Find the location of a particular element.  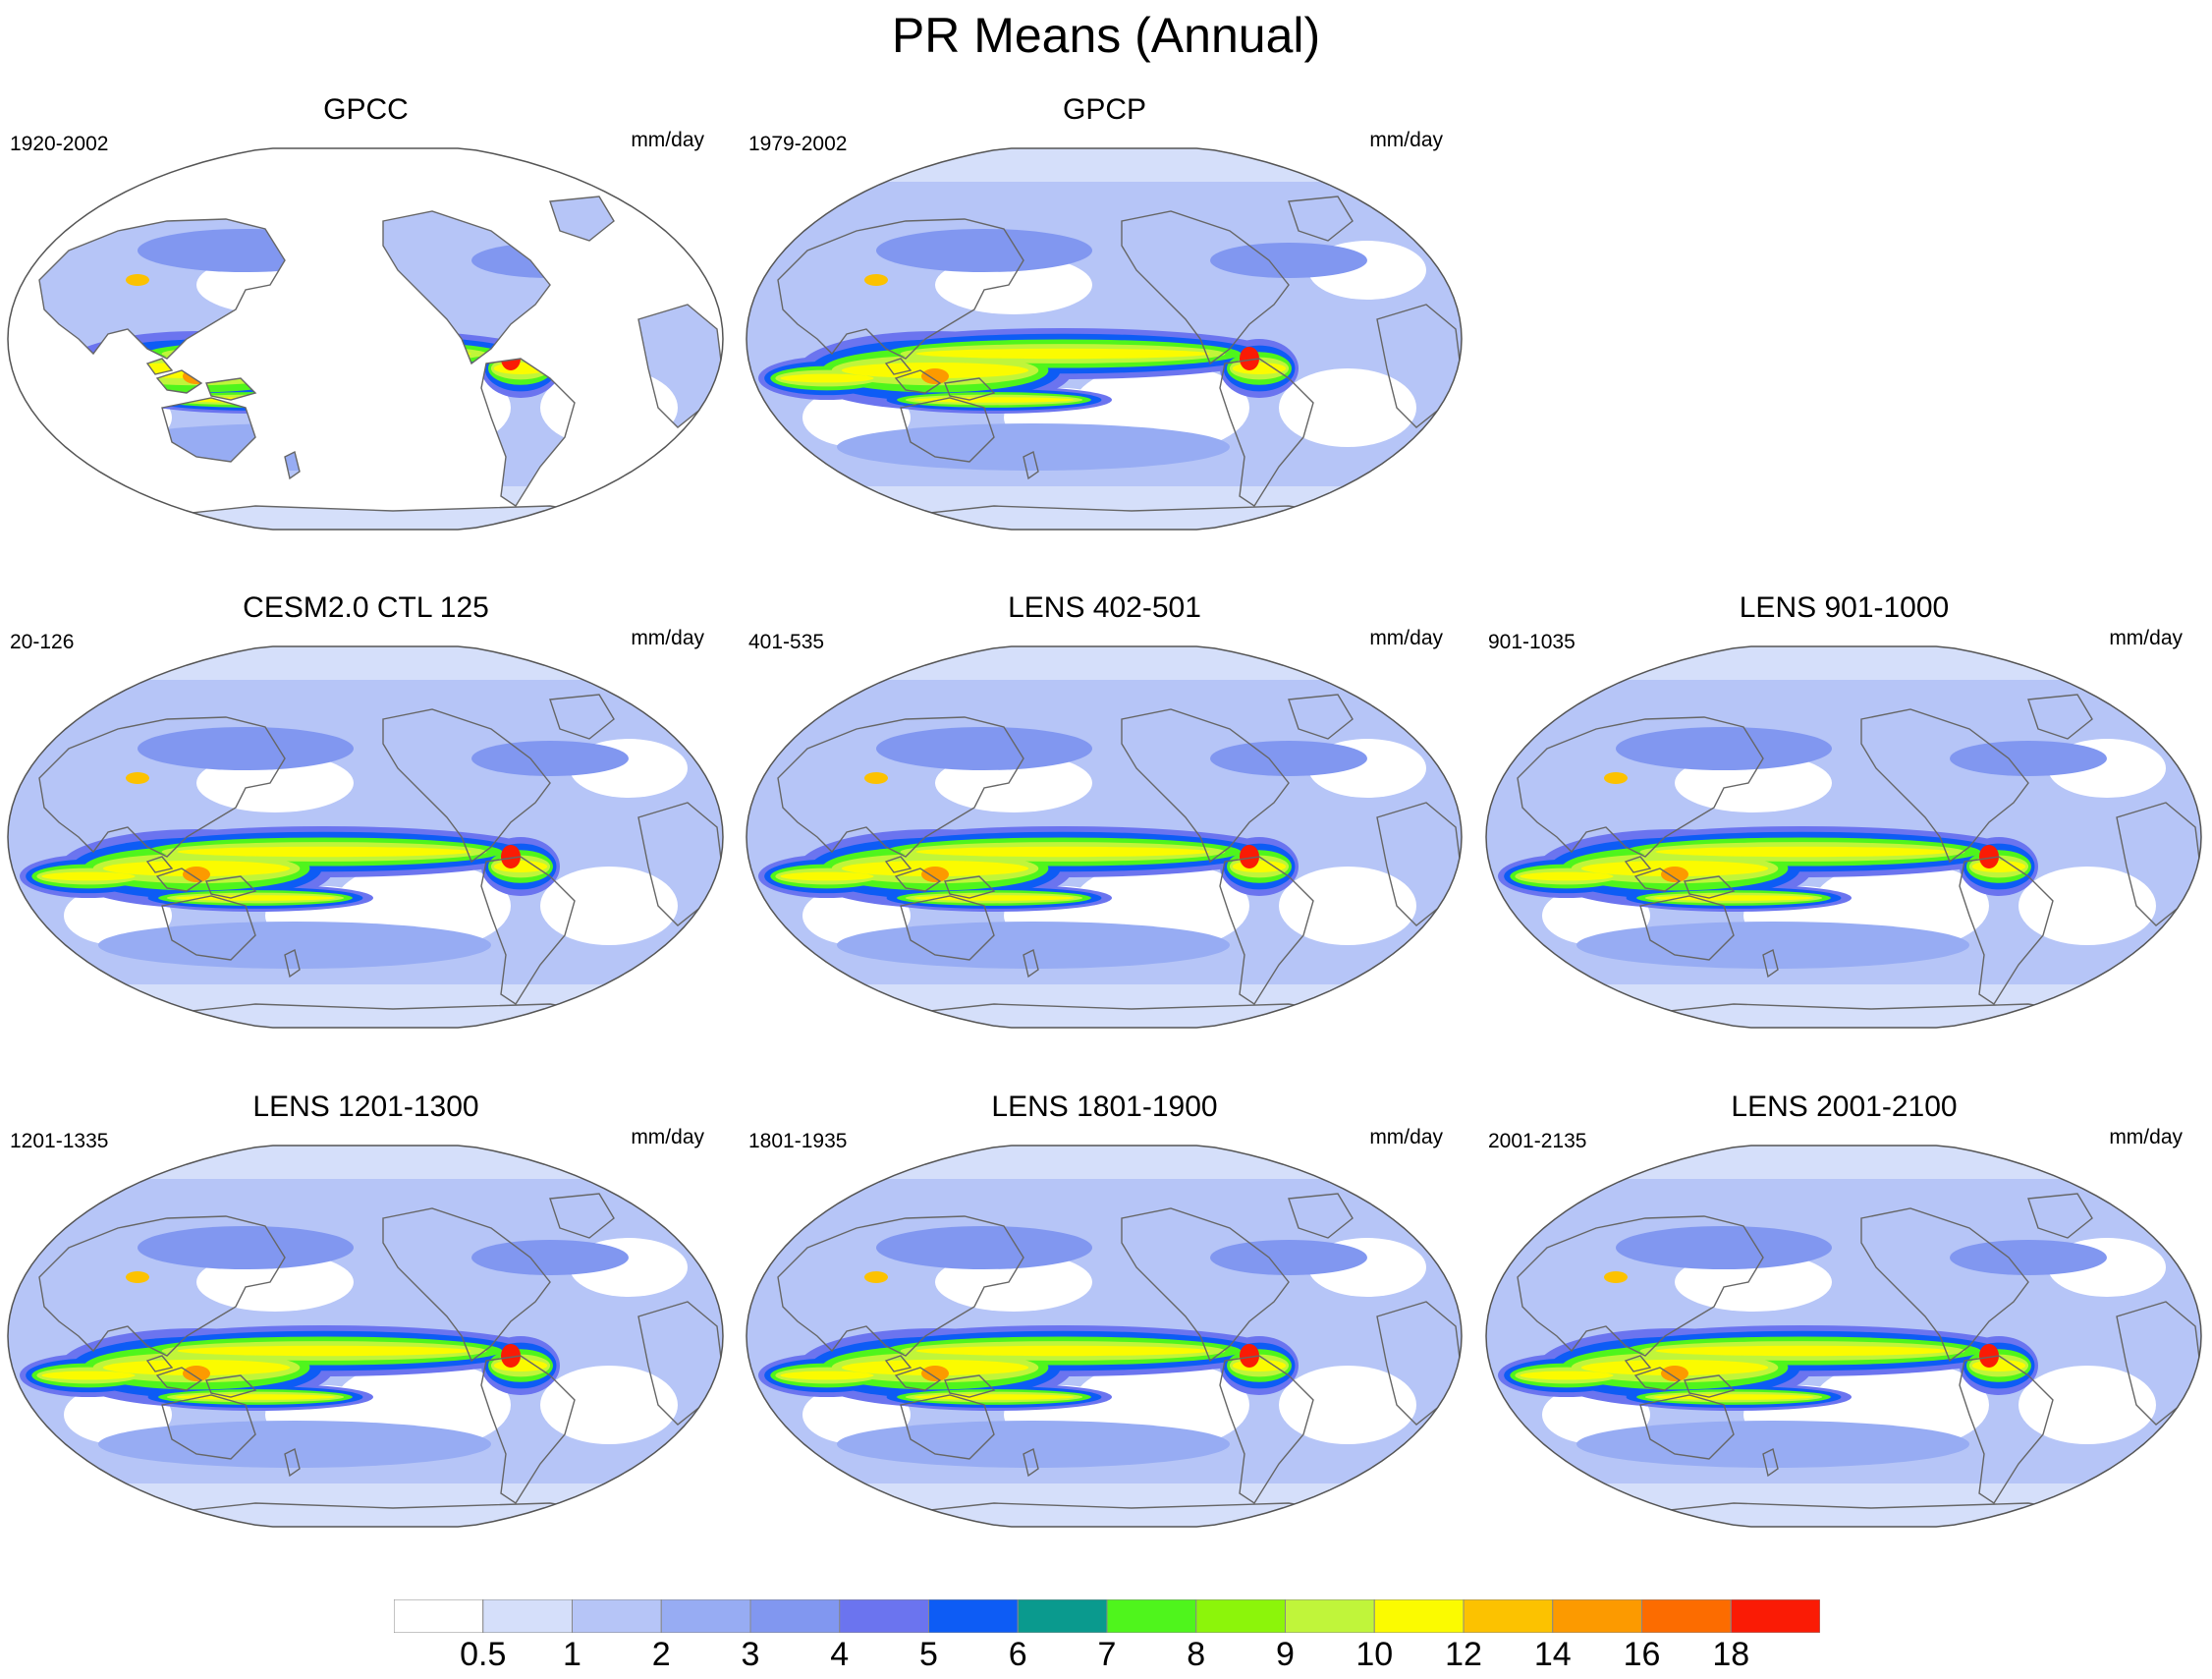

colorbar is located at coordinates (1107, 1616).